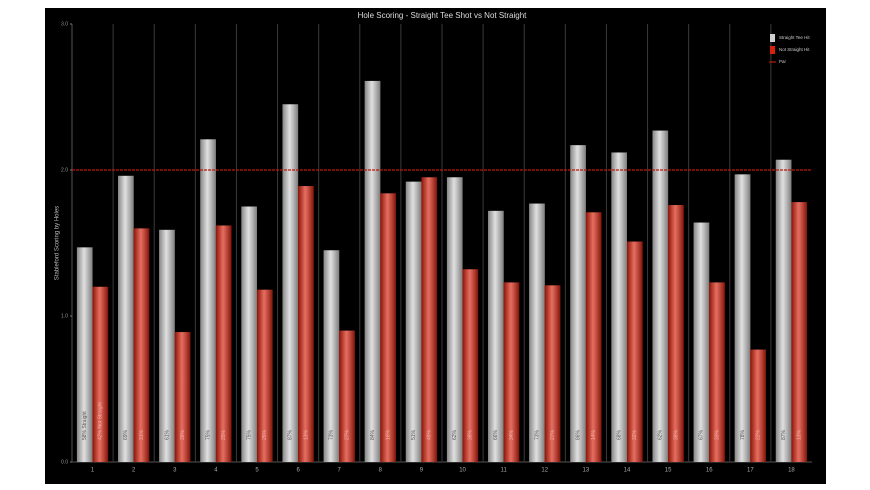 The height and width of the screenshot is (490, 870). Describe the element at coordinates (85, 425) in the screenshot. I see `bar-label: 58% Straight` at that location.